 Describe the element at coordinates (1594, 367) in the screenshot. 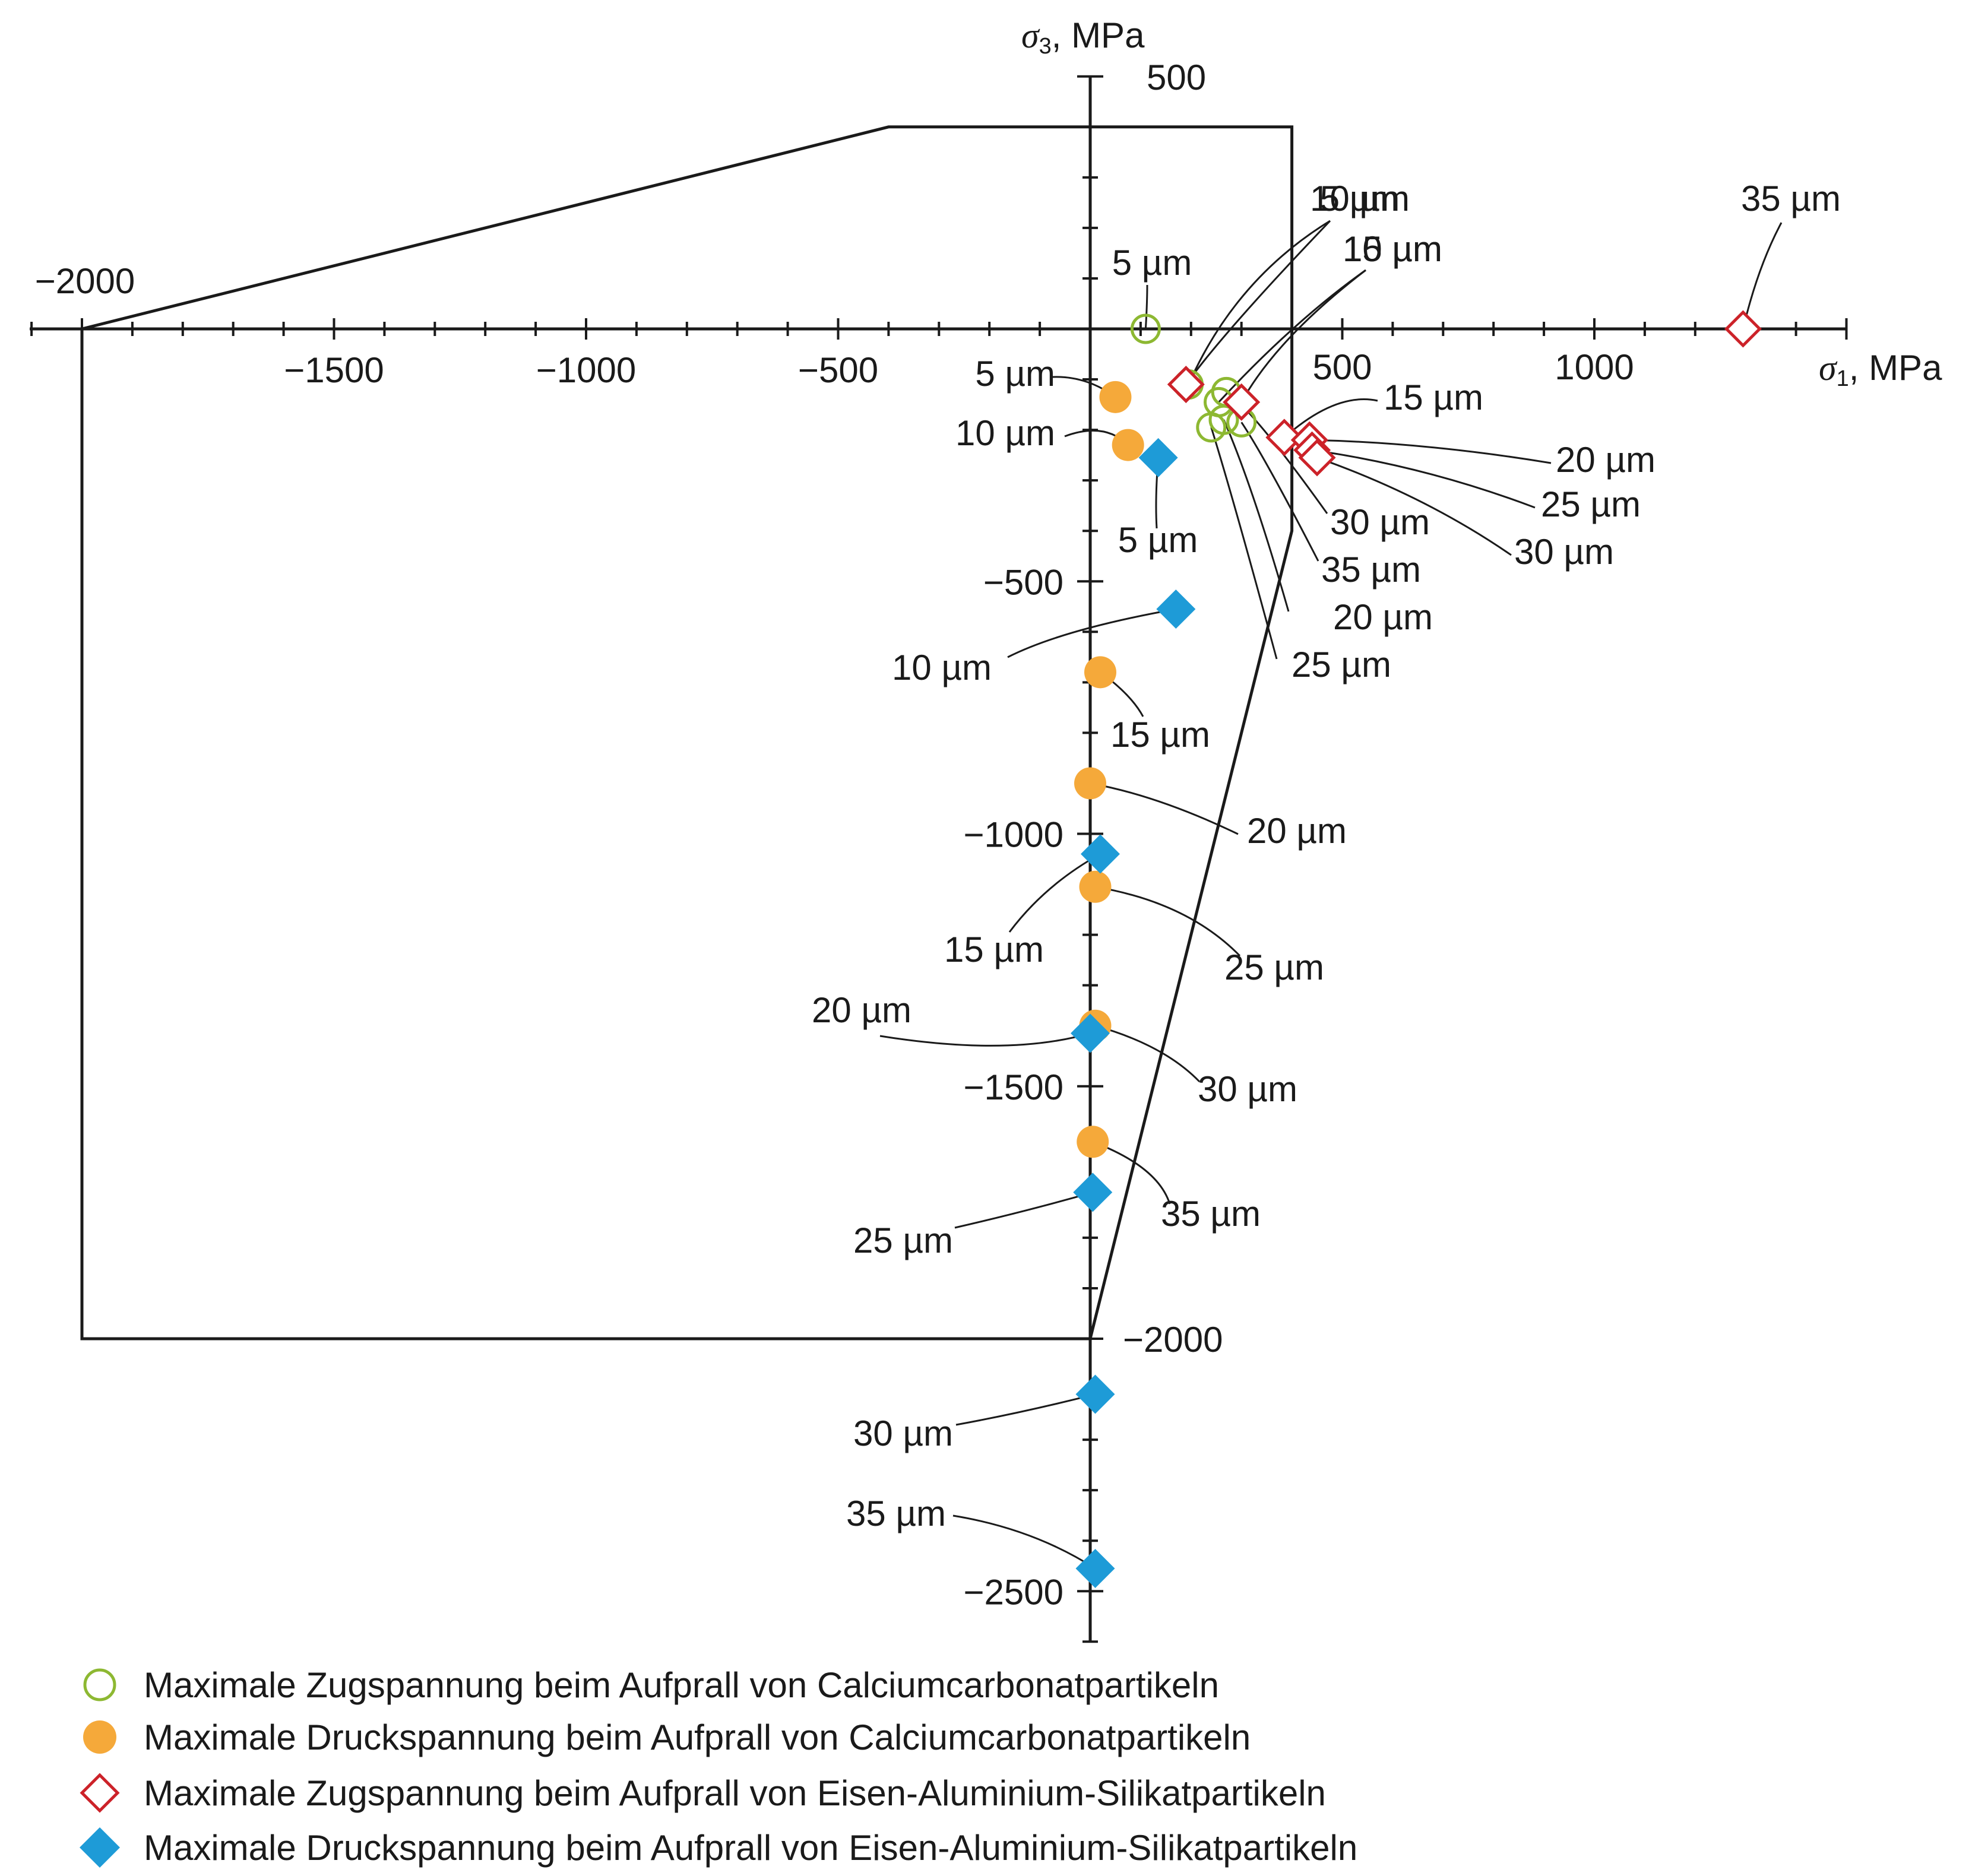

I see `x-tick-label: 1000` at that location.